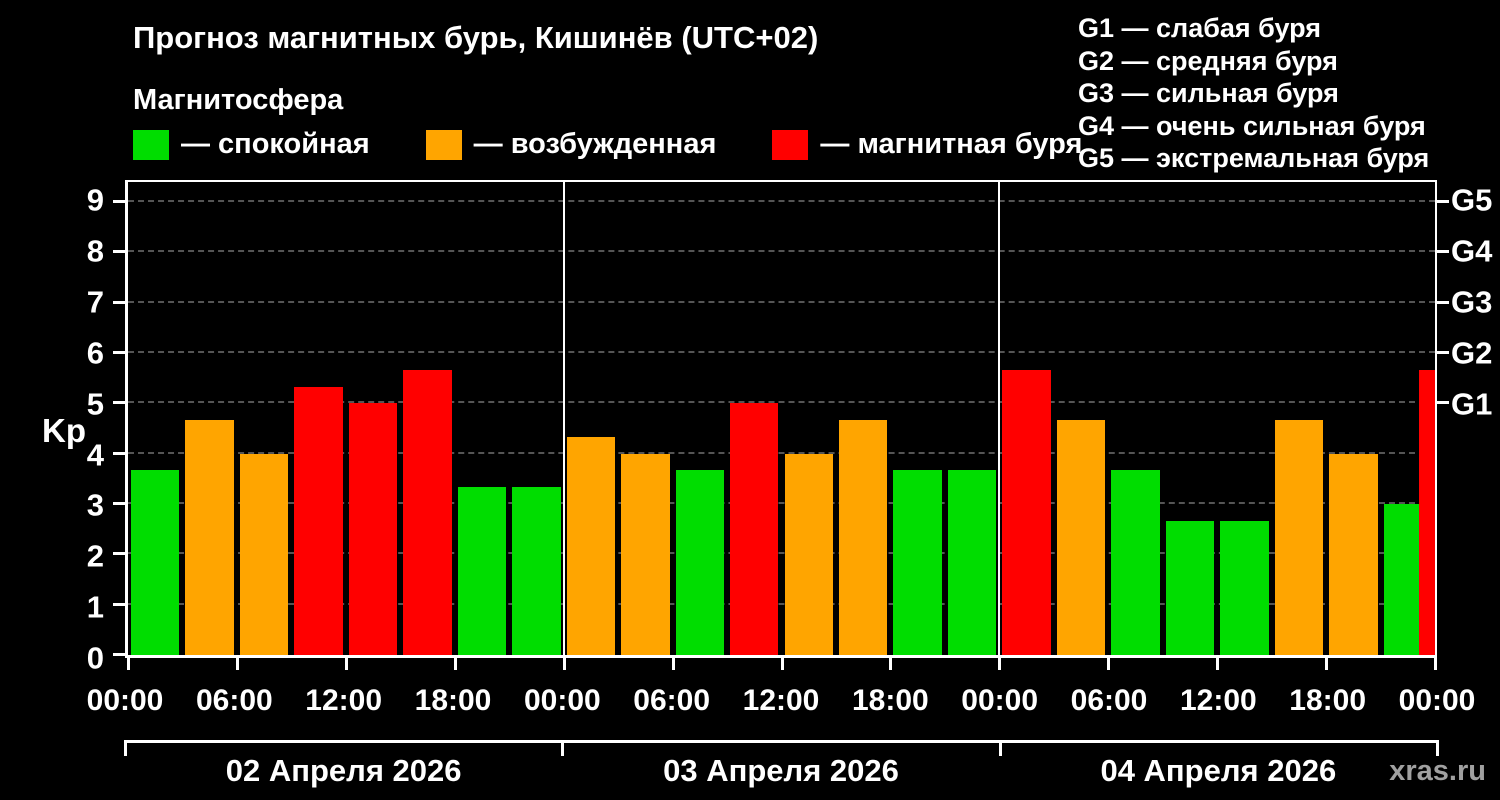 This screenshot has height=800, width=1500. What do you see at coordinates (64, 430) in the screenshot?
I see `y-axis-title: Kp` at bounding box center [64, 430].